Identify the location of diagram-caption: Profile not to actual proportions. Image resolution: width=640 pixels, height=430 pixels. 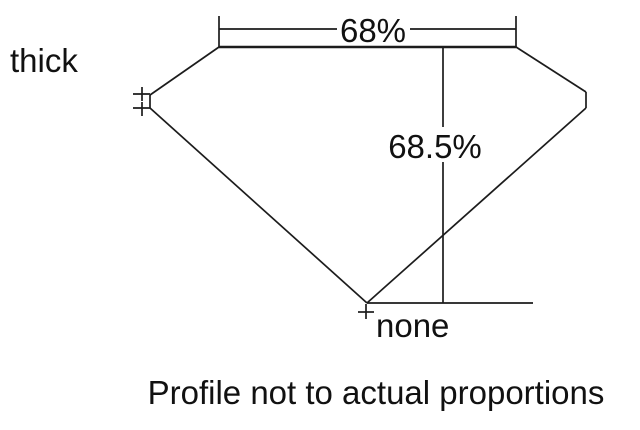
(376, 392).